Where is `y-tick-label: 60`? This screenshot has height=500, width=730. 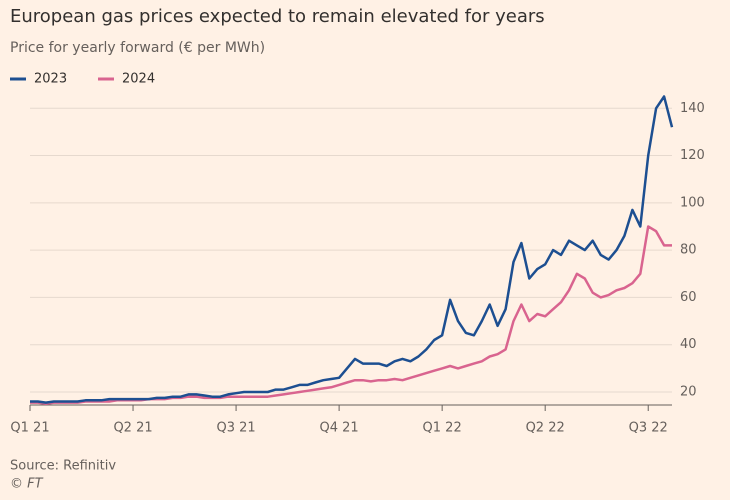 y-tick-label: 60 is located at coordinates (688, 297).